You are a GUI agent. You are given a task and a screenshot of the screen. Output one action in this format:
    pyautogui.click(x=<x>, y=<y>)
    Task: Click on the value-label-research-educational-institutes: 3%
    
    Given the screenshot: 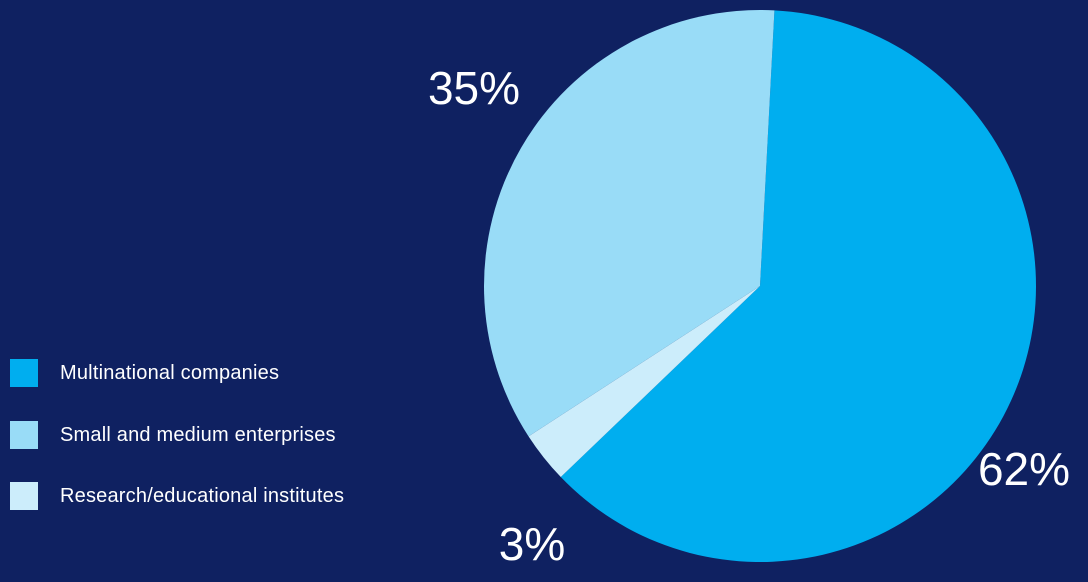 What is the action you would take?
    pyautogui.click(x=532, y=544)
    